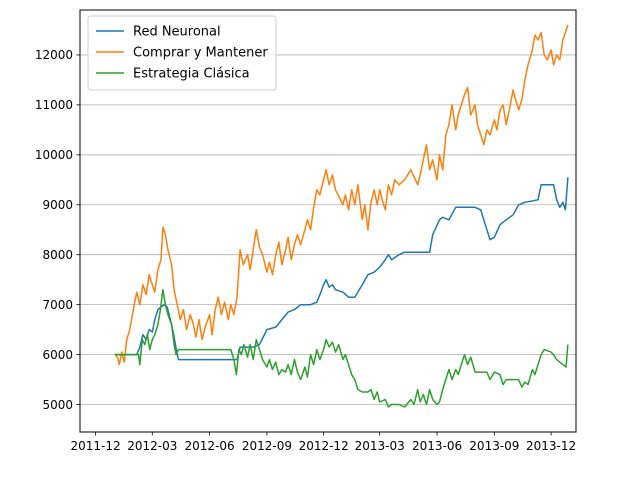 The width and height of the screenshot is (640, 480). Describe the element at coordinates (494, 446) in the screenshot. I see `x-tick-label: 2013-09` at that location.